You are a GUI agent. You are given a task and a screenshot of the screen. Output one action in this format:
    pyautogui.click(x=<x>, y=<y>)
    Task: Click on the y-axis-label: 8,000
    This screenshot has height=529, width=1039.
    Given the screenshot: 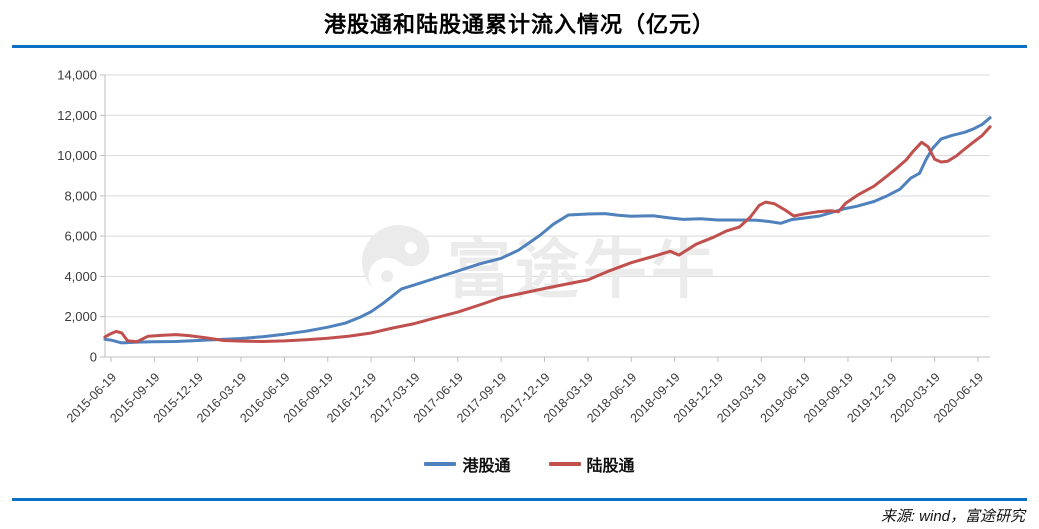 What is the action you would take?
    pyautogui.click(x=80, y=195)
    